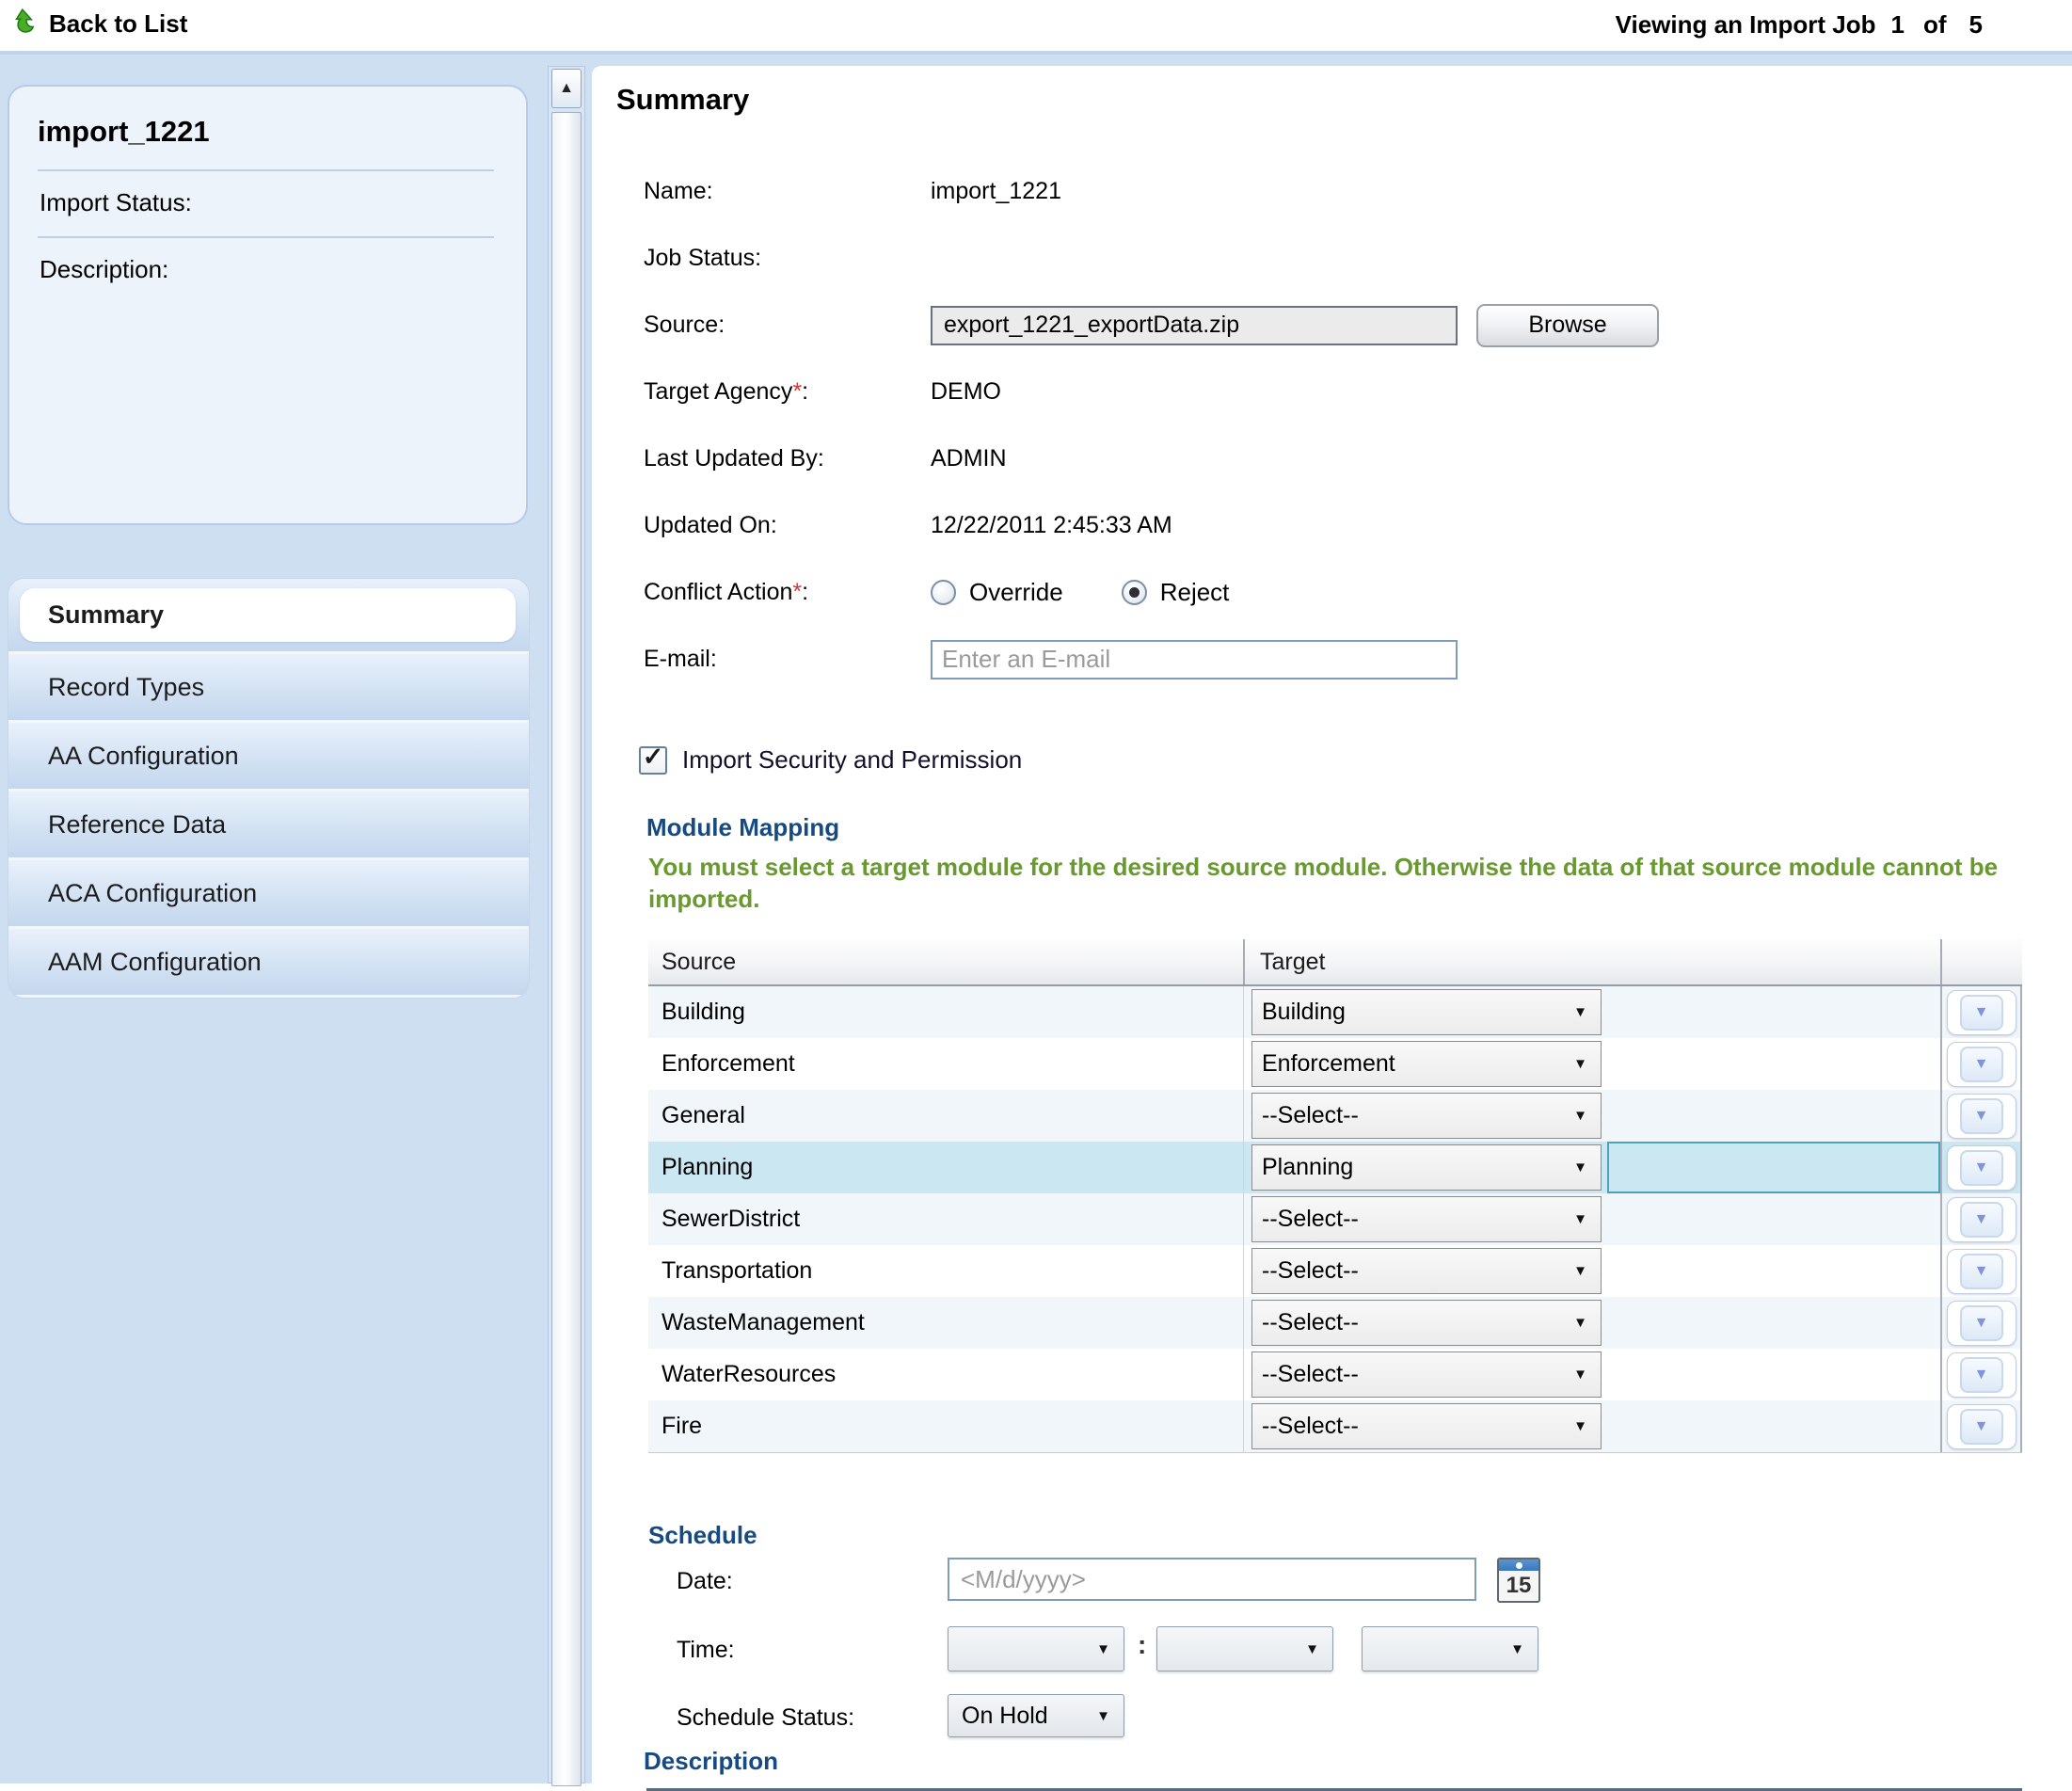 The image size is (2072, 1791). I want to click on conflict-option-override: Override, so click(997, 592).